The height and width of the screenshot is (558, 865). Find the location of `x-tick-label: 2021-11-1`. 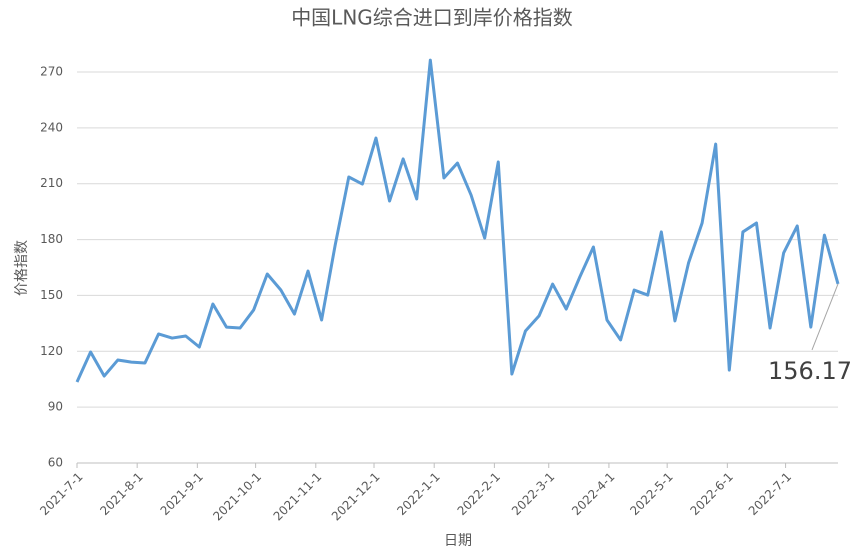

x-tick-label: 2021-11-1 is located at coordinates (298, 497).